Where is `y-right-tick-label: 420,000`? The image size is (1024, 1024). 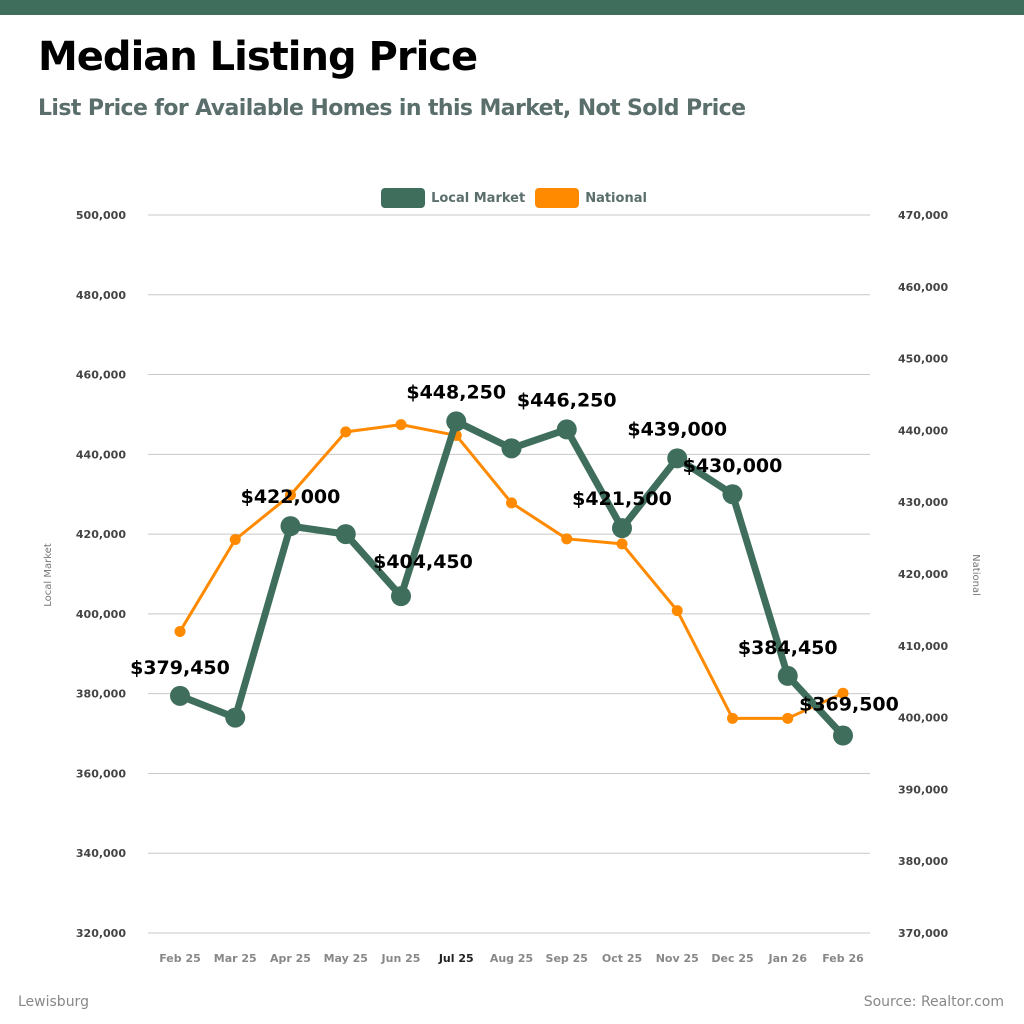 y-right-tick-label: 420,000 is located at coordinates (923, 574).